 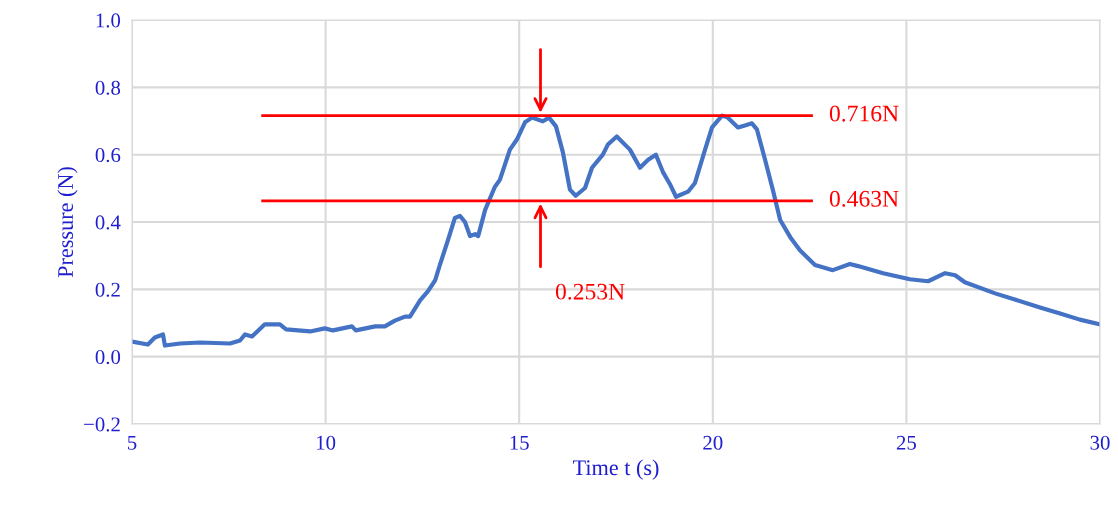 What do you see at coordinates (67, 222) in the screenshot?
I see `y-axis-title: Pressure (N)` at bounding box center [67, 222].